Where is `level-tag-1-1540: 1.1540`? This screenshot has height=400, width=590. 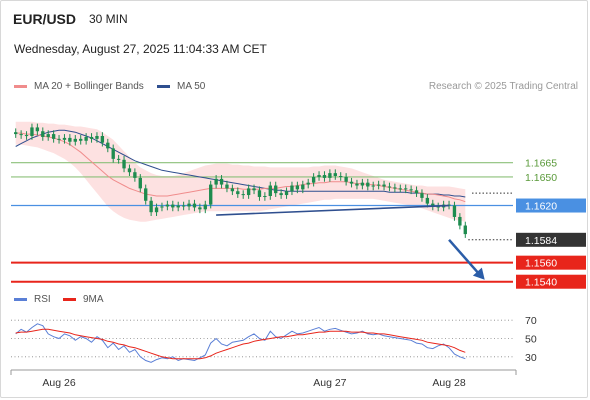
level-tag-1-1540: 1.1540 is located at coordinates (541, 283).